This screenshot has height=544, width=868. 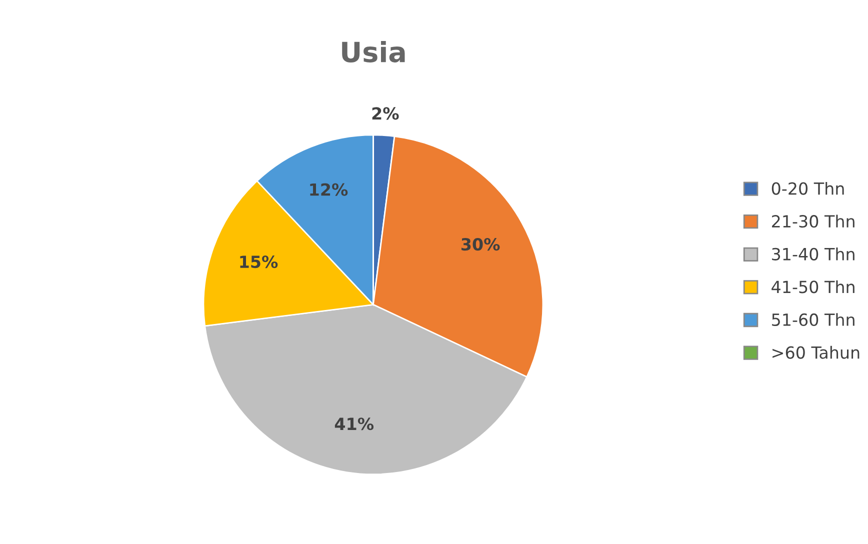 What do you see at coordinates (813, 287) in the screenshot?
I see `legend-label: 41-50 Thn` at bounding box center [813, 287].